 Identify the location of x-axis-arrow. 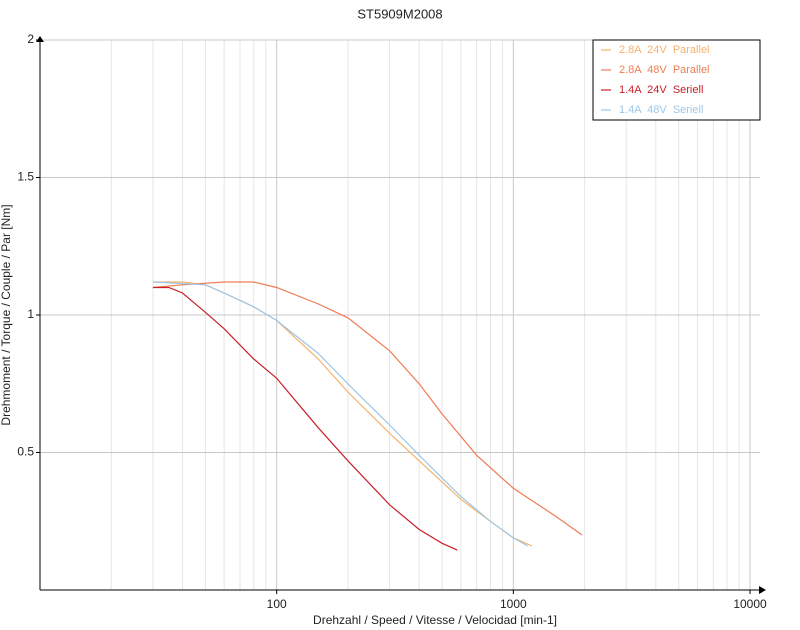
(762, 590).